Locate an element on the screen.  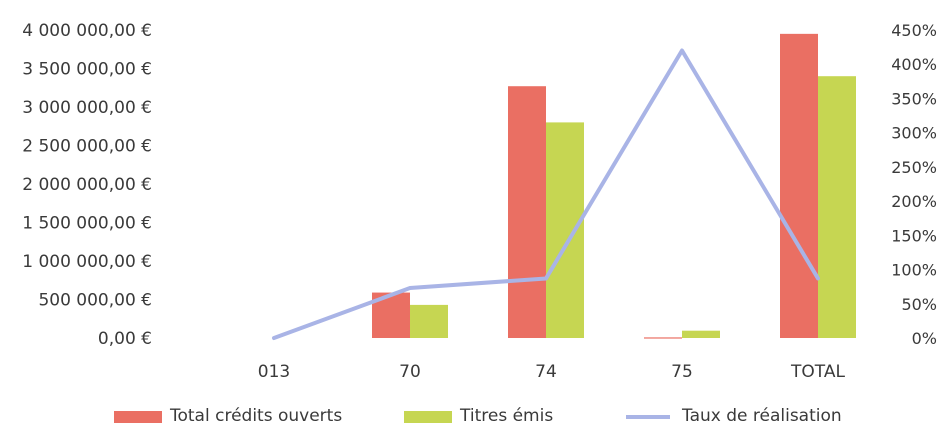
y-right-tick-label: 350% is located at coordinates (914, 98).